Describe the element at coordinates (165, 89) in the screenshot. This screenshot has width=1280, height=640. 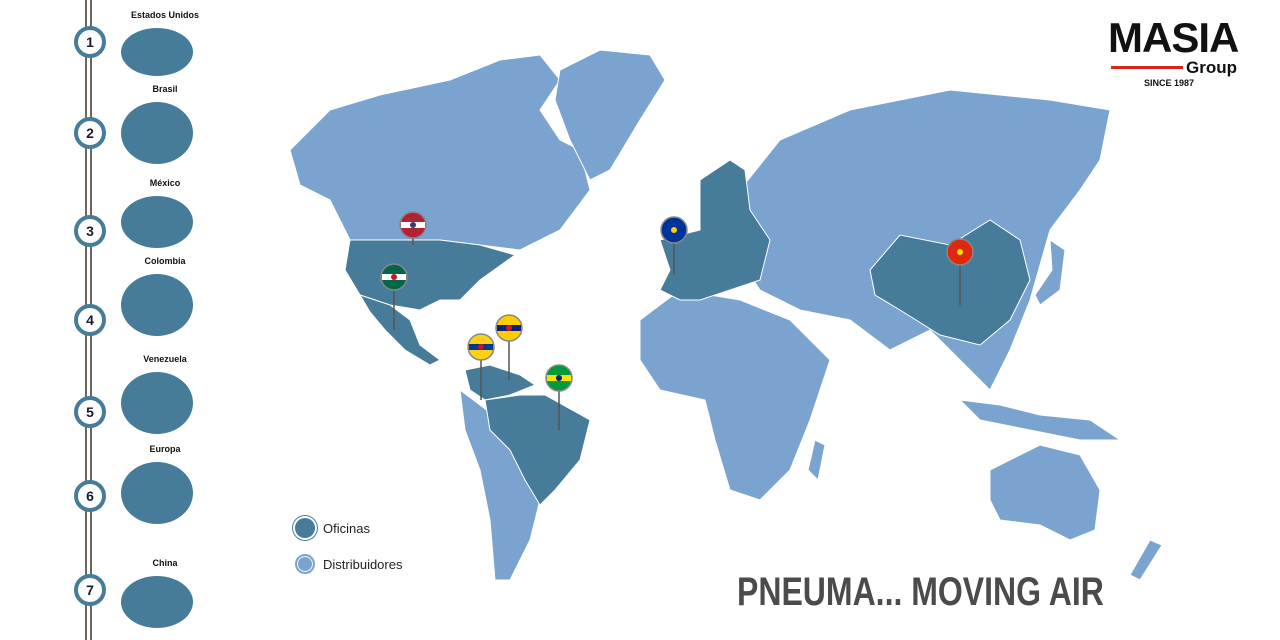
I see `country-label: Brasil` at that location.